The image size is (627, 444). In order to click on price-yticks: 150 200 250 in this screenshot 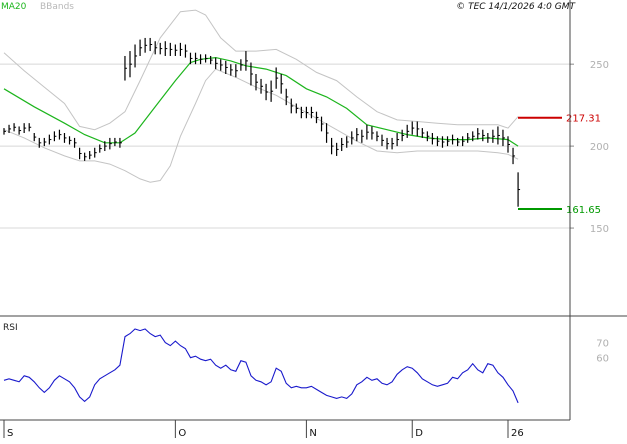, I will do `click(589, 147)`.